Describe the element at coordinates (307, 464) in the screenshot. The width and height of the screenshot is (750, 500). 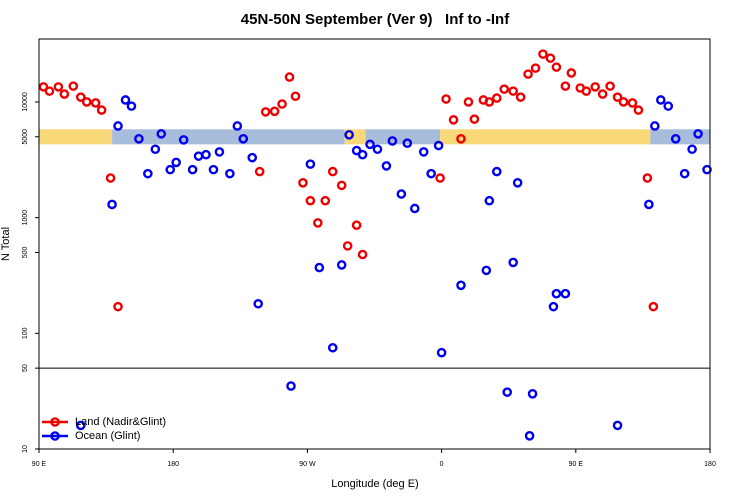
I see `x-tick-label: 90 W` at that location.